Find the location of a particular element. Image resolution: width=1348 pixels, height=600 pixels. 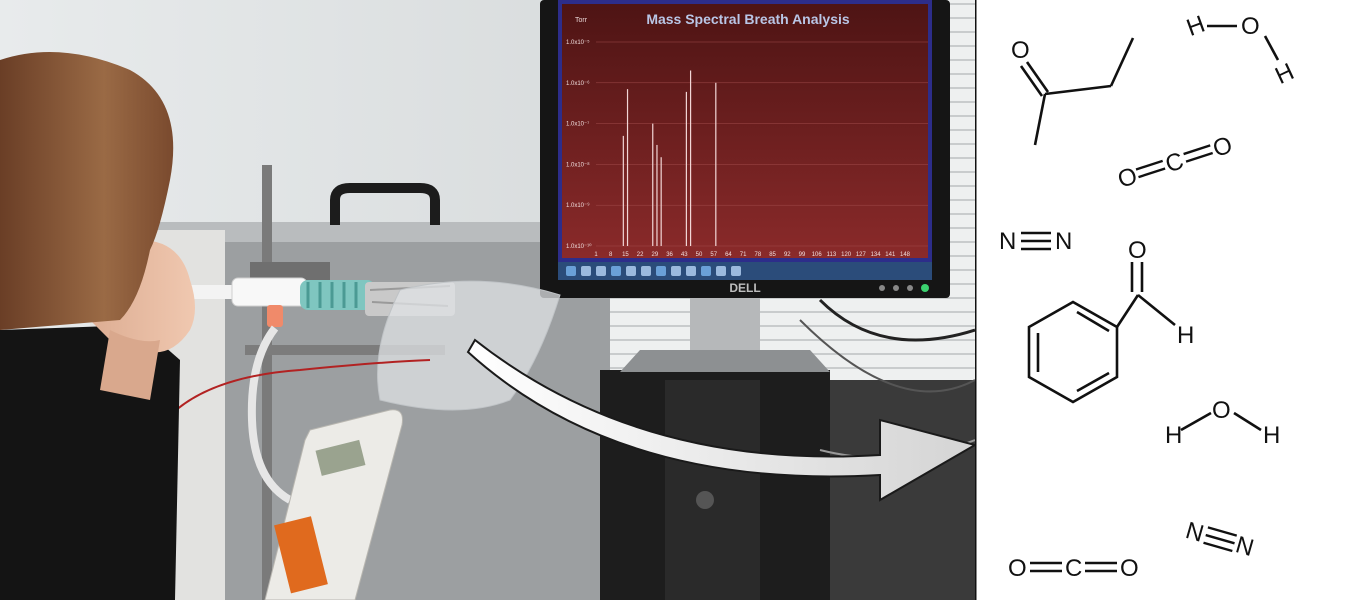

x-tick-label: 134 is located at coordinates (876, 255).